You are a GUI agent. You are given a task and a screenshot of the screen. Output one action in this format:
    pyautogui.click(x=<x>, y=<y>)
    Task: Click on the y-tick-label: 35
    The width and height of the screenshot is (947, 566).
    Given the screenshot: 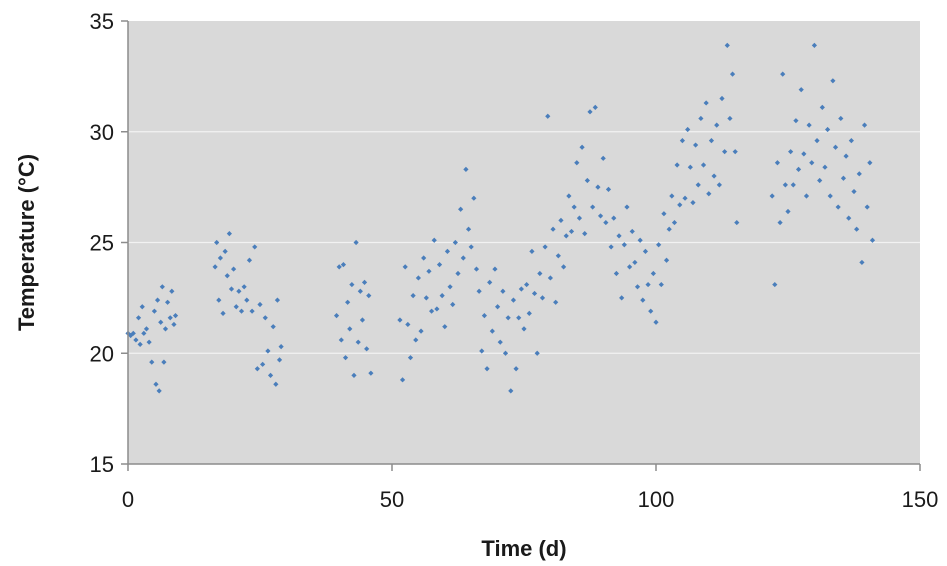 What is the action you would take?
    pyautogui.click(x=102, y=21)
    